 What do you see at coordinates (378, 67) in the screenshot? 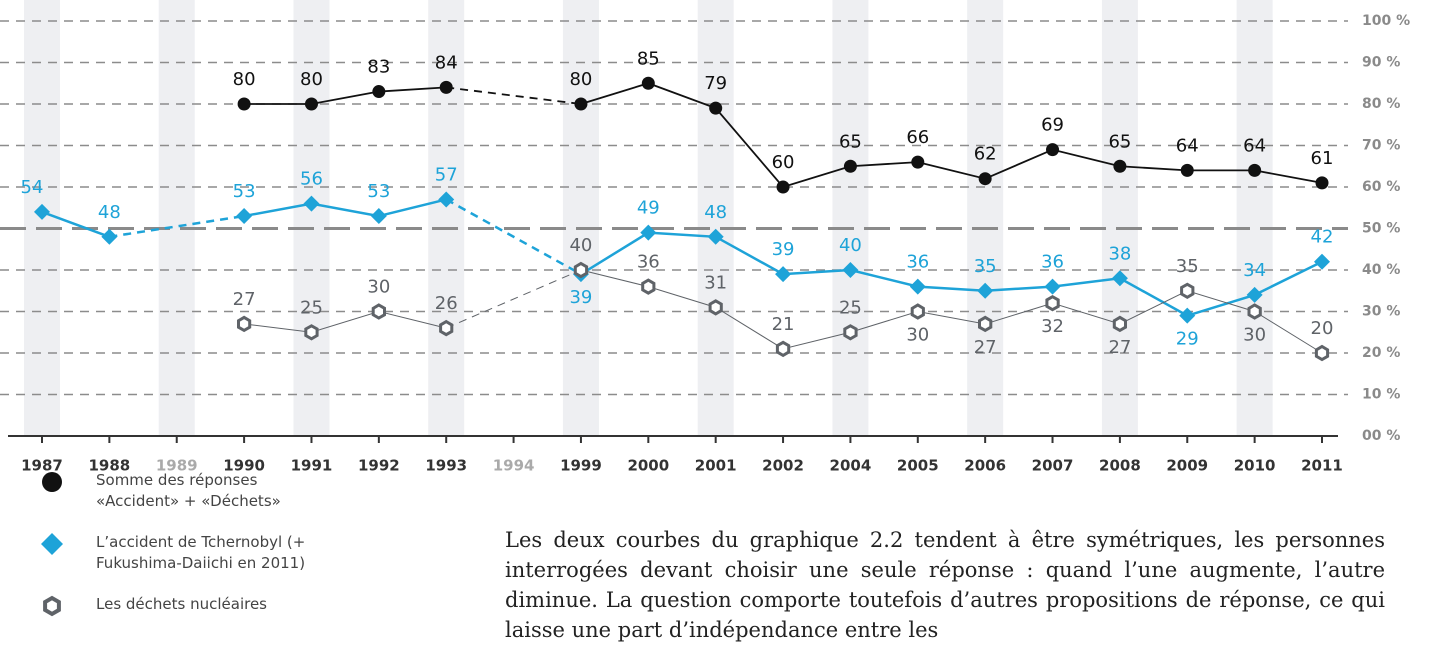
I see `data-label: 83` at bounding box center [378, 67].